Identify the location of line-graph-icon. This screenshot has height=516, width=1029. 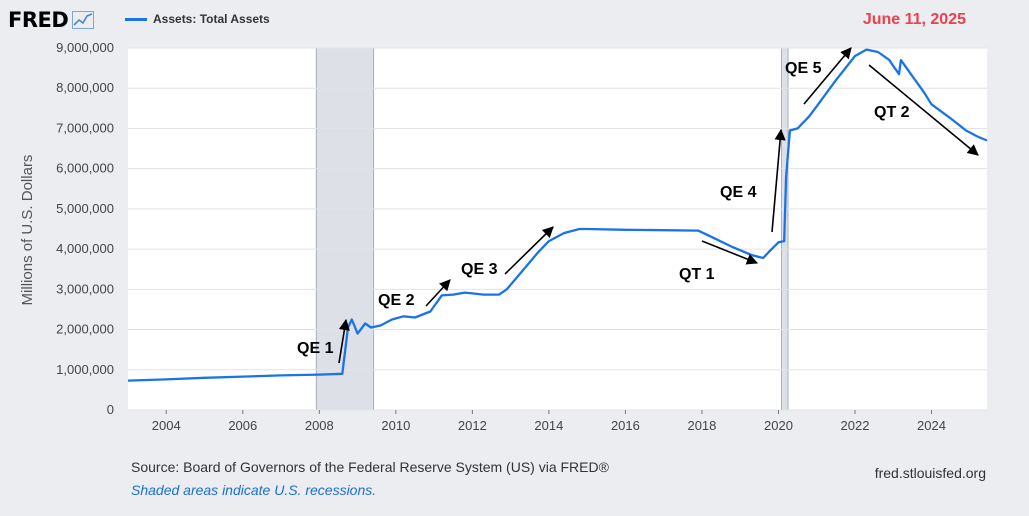
(83, 20).